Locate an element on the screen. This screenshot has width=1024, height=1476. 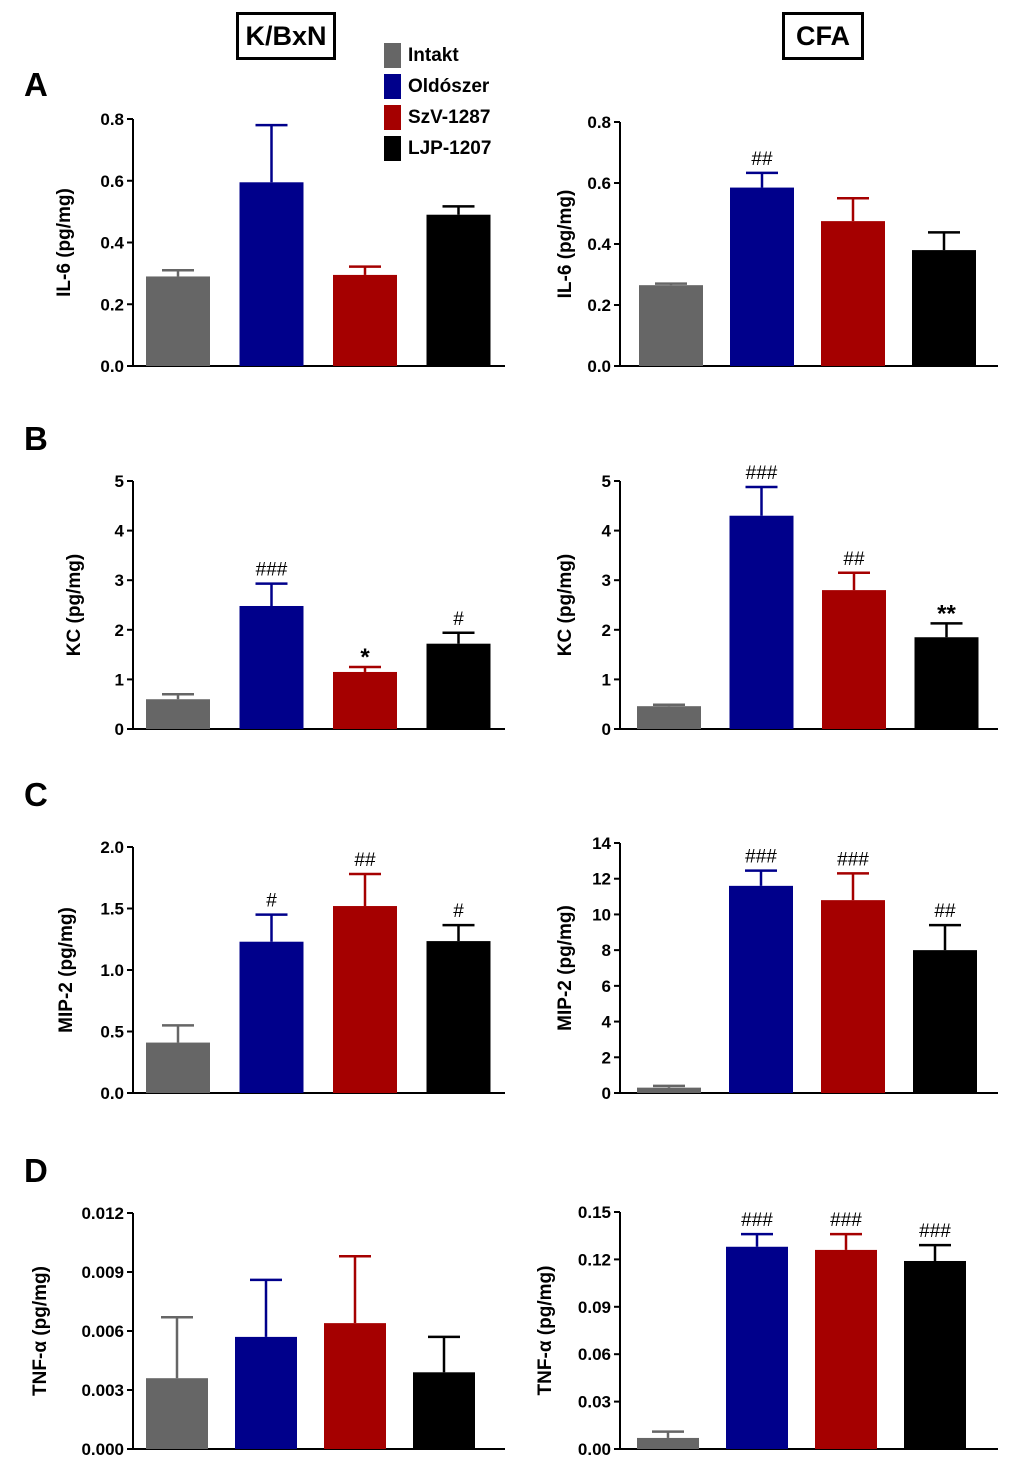
chart-b-cfa-ytick-label: 4 is located at coordinates (607, 531).